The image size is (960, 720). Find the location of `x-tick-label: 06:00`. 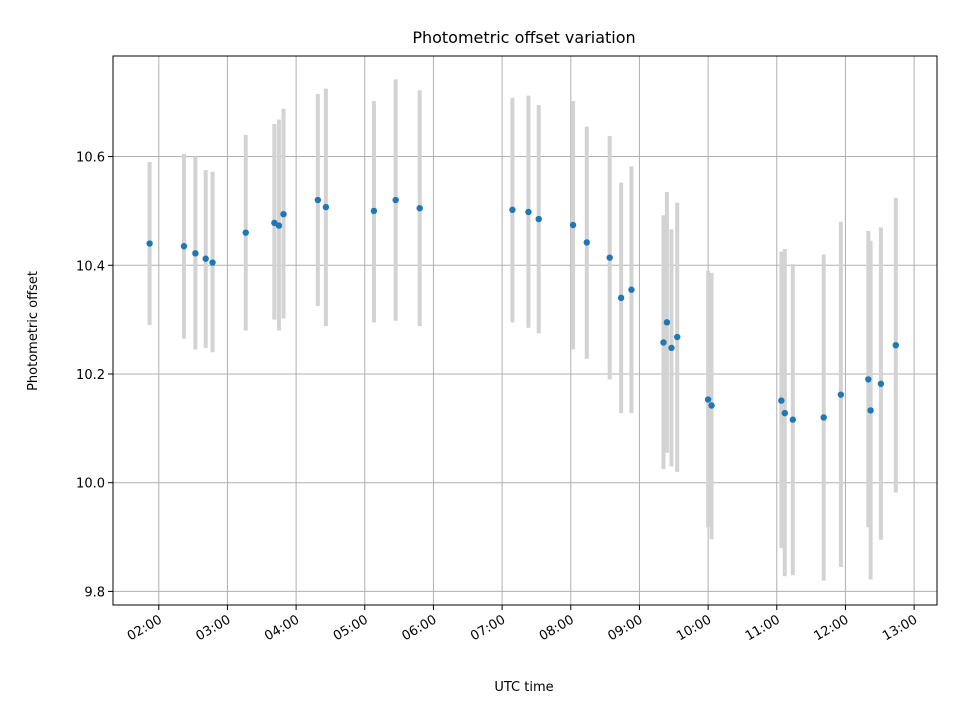

x-tick-label: 06:00 is located at coordinates (419, 628).